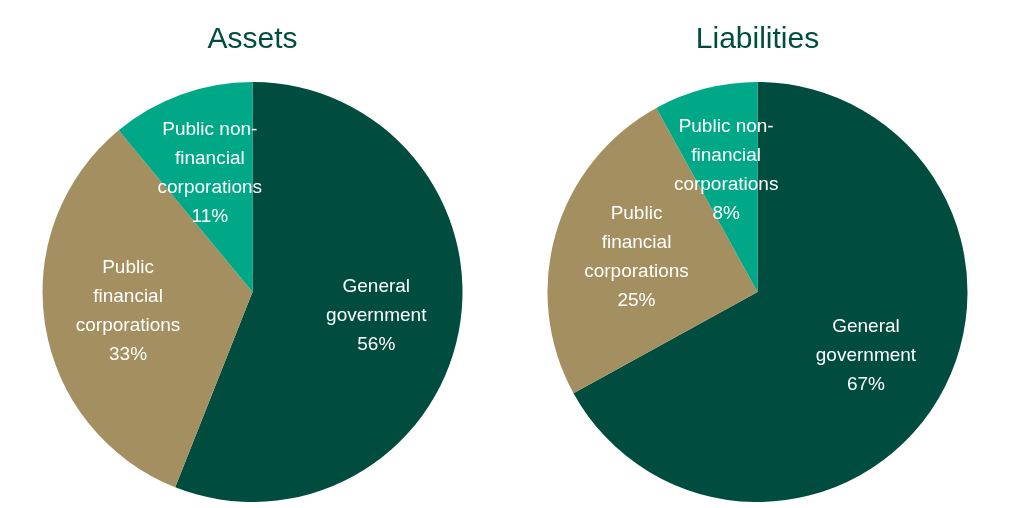 This screenshot has height=508, width=1011. Describe the element at coordinates (757, 38) in the screenshot. I see `chart-title: Liabilities` at that location.